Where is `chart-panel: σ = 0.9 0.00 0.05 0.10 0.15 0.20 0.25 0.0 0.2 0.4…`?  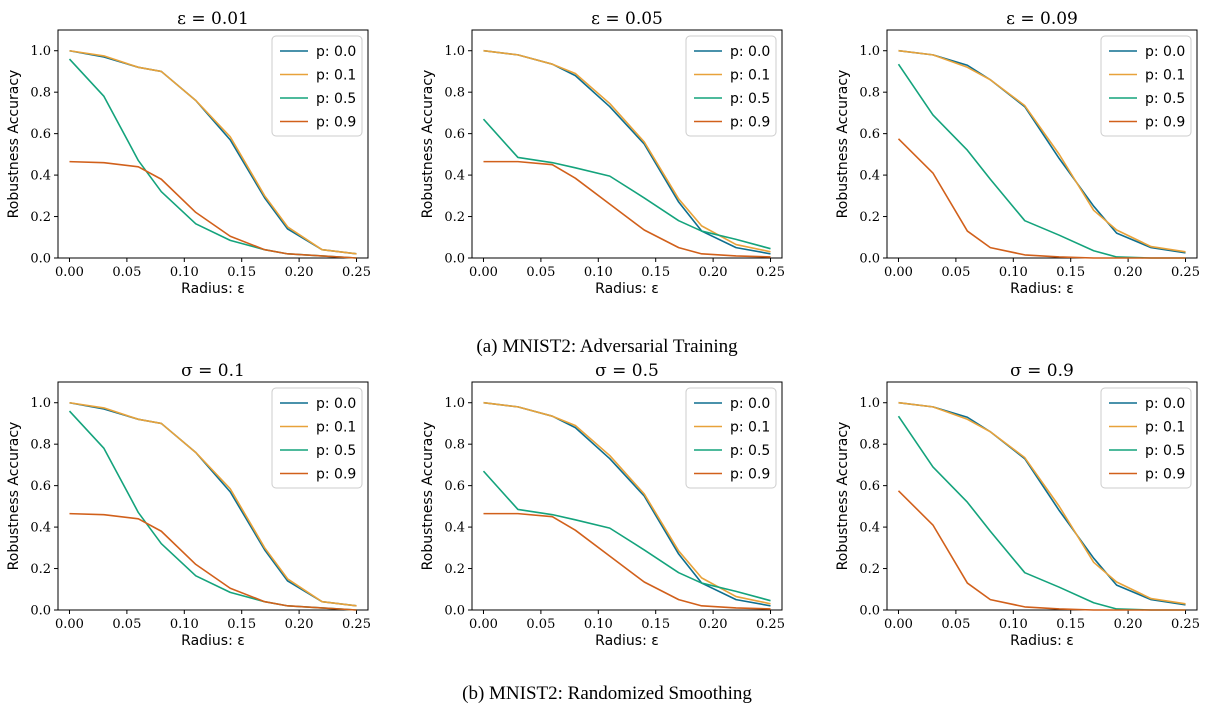 chart-panel: σ = 0.9 0.00 0.05 0.10 0.15 0.20 0.25 0.0 0.2 0.4… is located at coordinates (1017, 505).